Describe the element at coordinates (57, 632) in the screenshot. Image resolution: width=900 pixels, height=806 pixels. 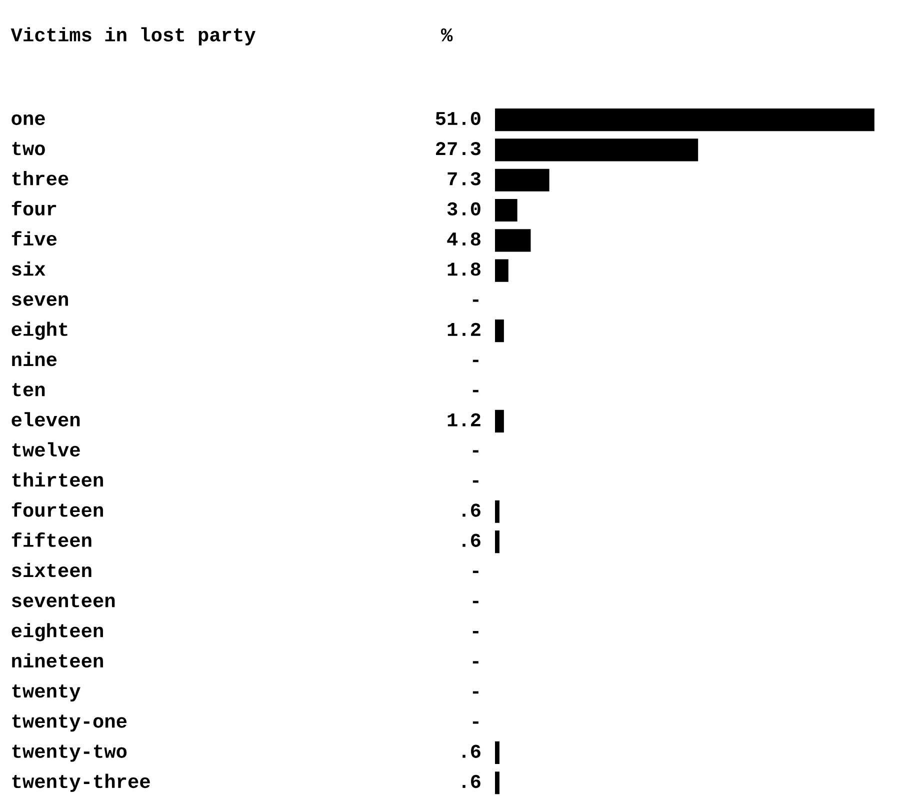
I see `y-tick-label: eighteen` at that location.